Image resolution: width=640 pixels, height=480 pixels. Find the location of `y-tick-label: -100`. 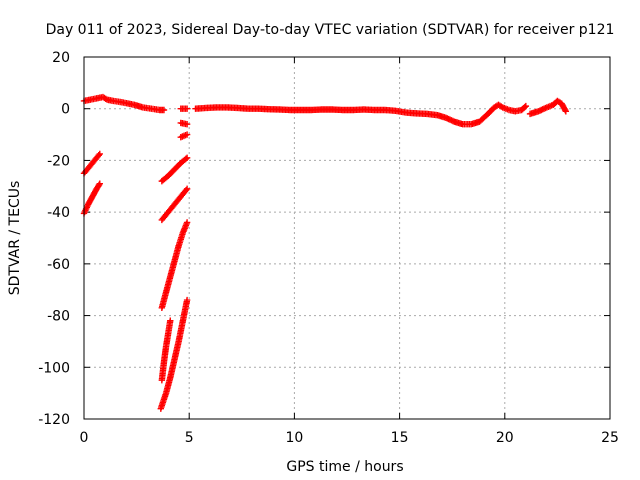

y-tick-label: -100 is located at coordinates (54, 368).